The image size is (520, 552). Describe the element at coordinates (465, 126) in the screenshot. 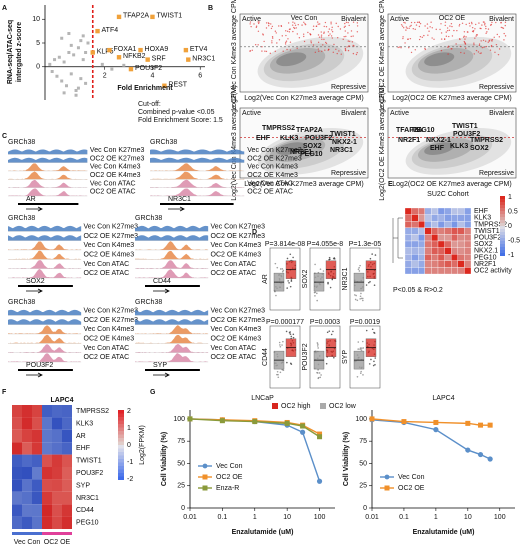

I see `gene-label: TWIST1` at that location.